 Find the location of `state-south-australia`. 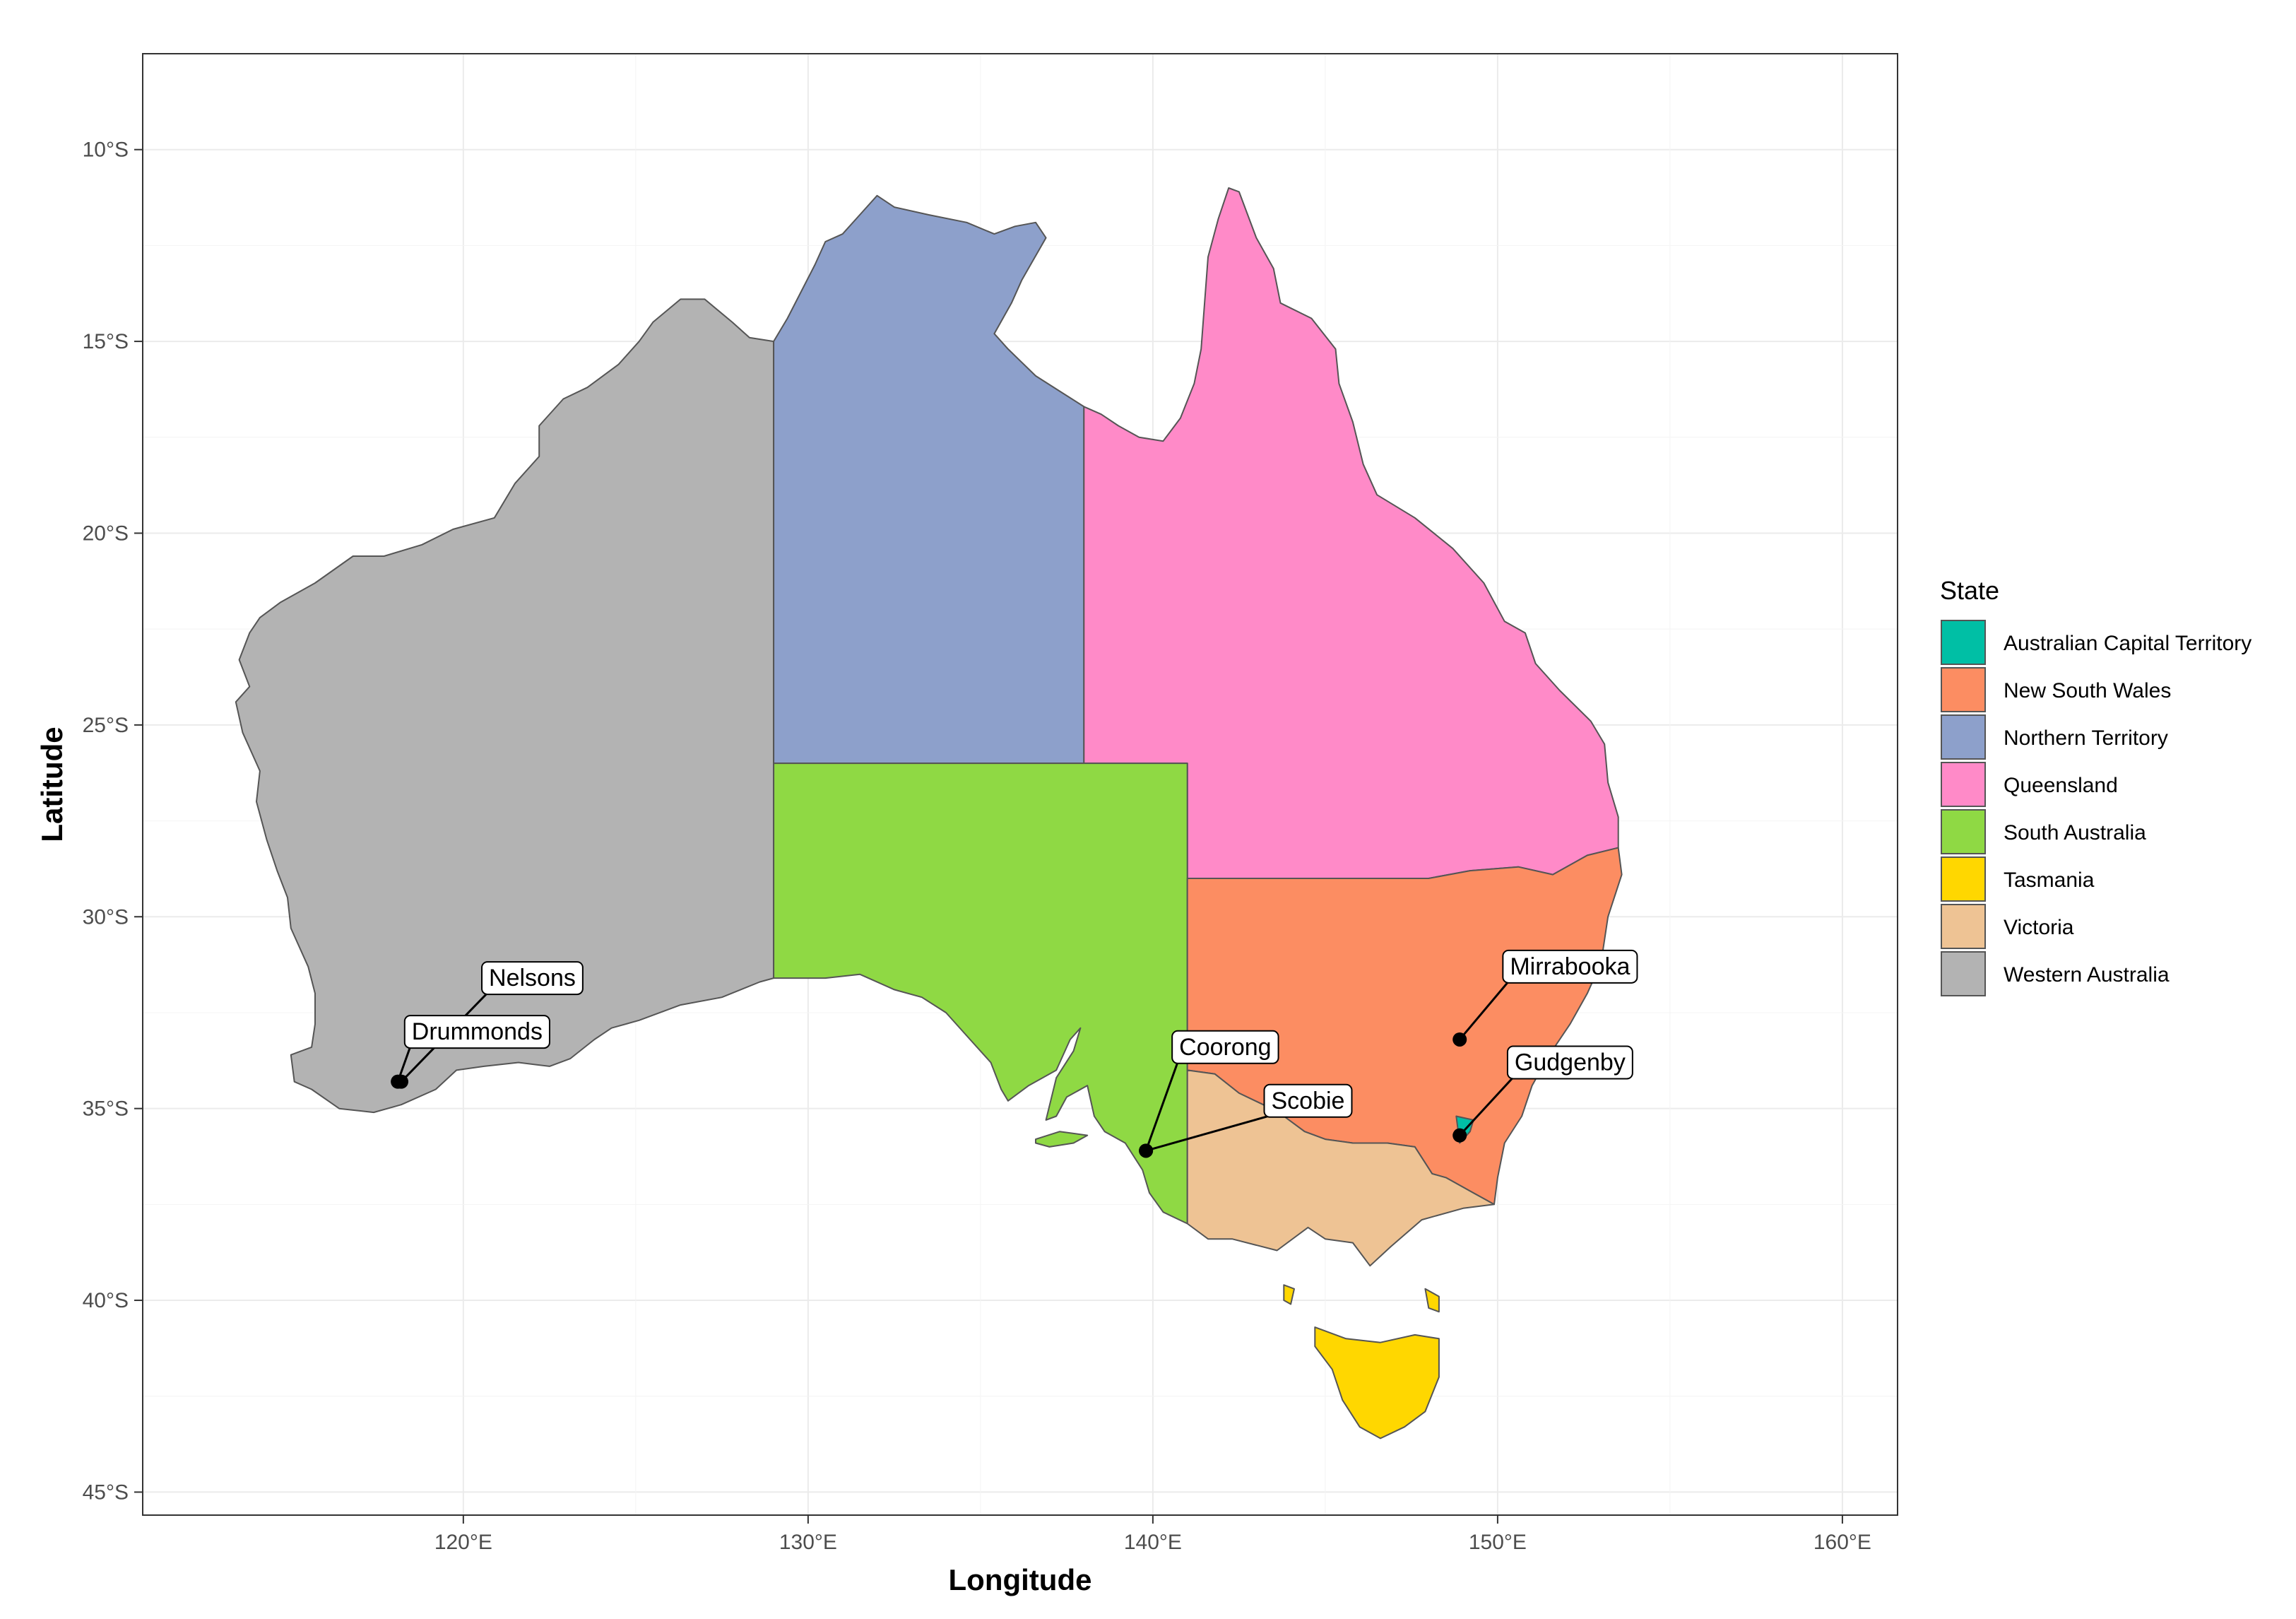

state-south-australia is located at coordinates (981, 994).